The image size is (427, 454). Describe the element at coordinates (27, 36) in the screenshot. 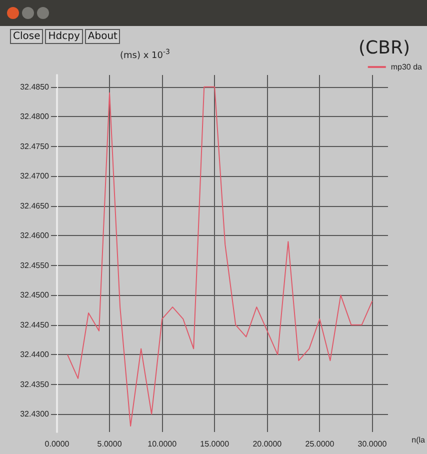

I see `button: Close` at that location.